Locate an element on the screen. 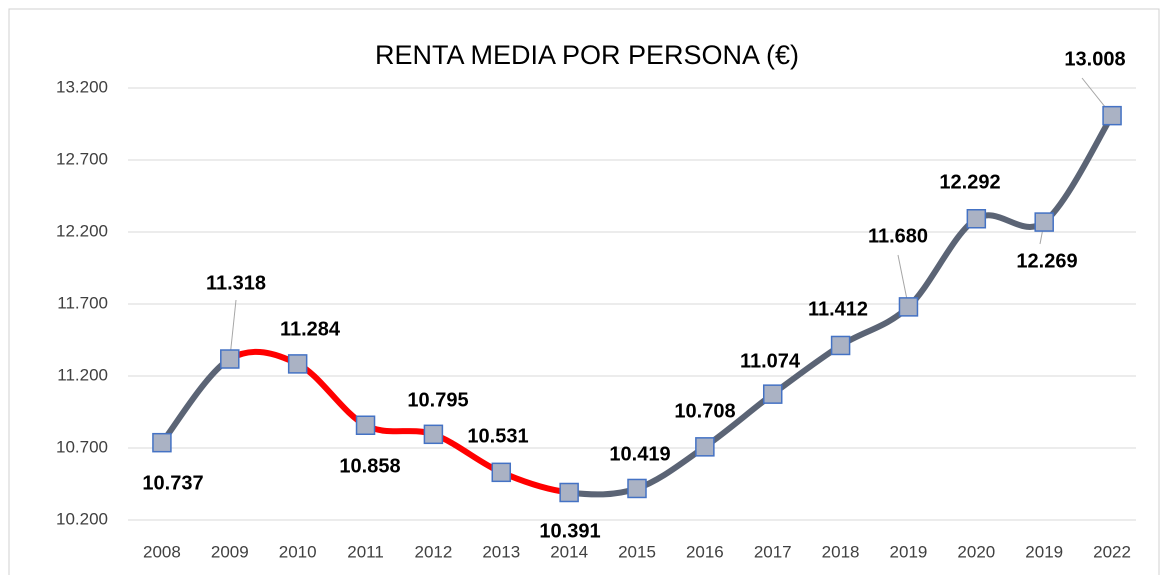 The image size is (1164, 575). data-label: 10.858 is located at coordinates (369, 466).